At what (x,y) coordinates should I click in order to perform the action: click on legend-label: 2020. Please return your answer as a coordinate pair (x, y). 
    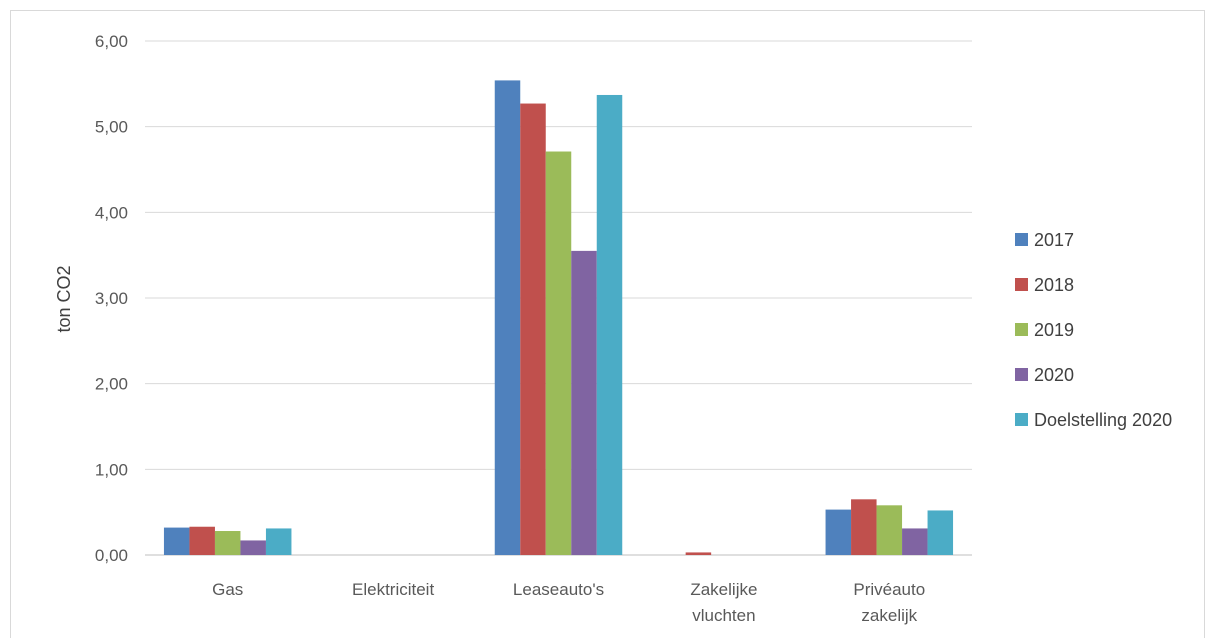
    Looking at the image, I should click on (1054, 375).